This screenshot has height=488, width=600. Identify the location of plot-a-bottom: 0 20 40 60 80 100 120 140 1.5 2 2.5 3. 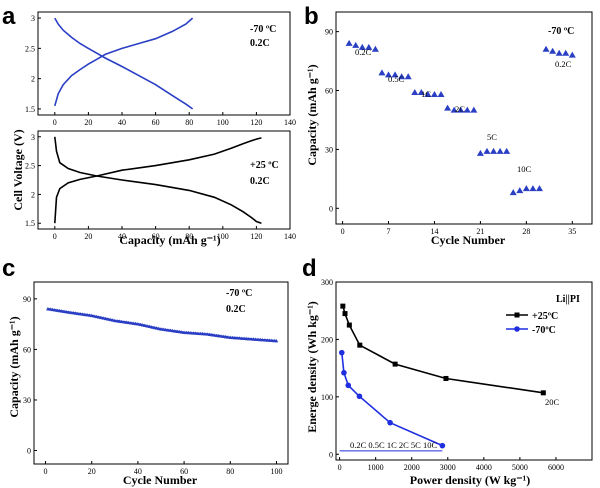
(160, 185).